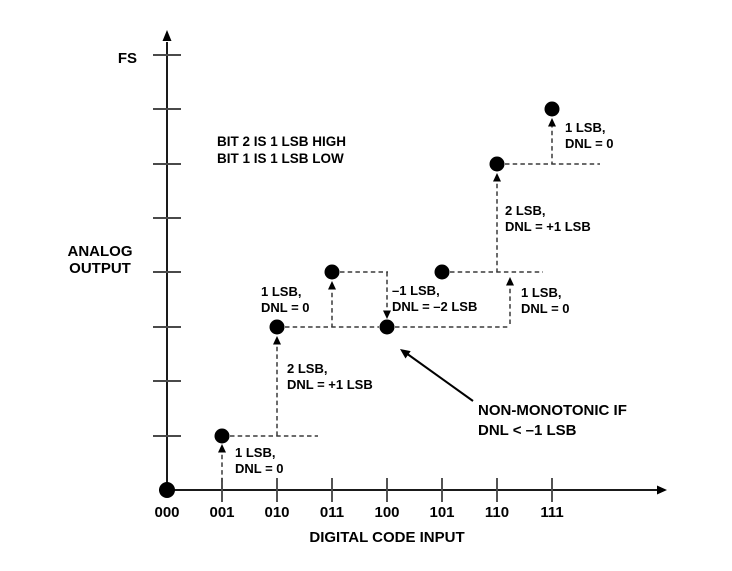  What do you see at coordinates (330, 384) in the screenshot?
I see `step-010-line2: DNL = +1 LSB` at bounding box center [330, 384].